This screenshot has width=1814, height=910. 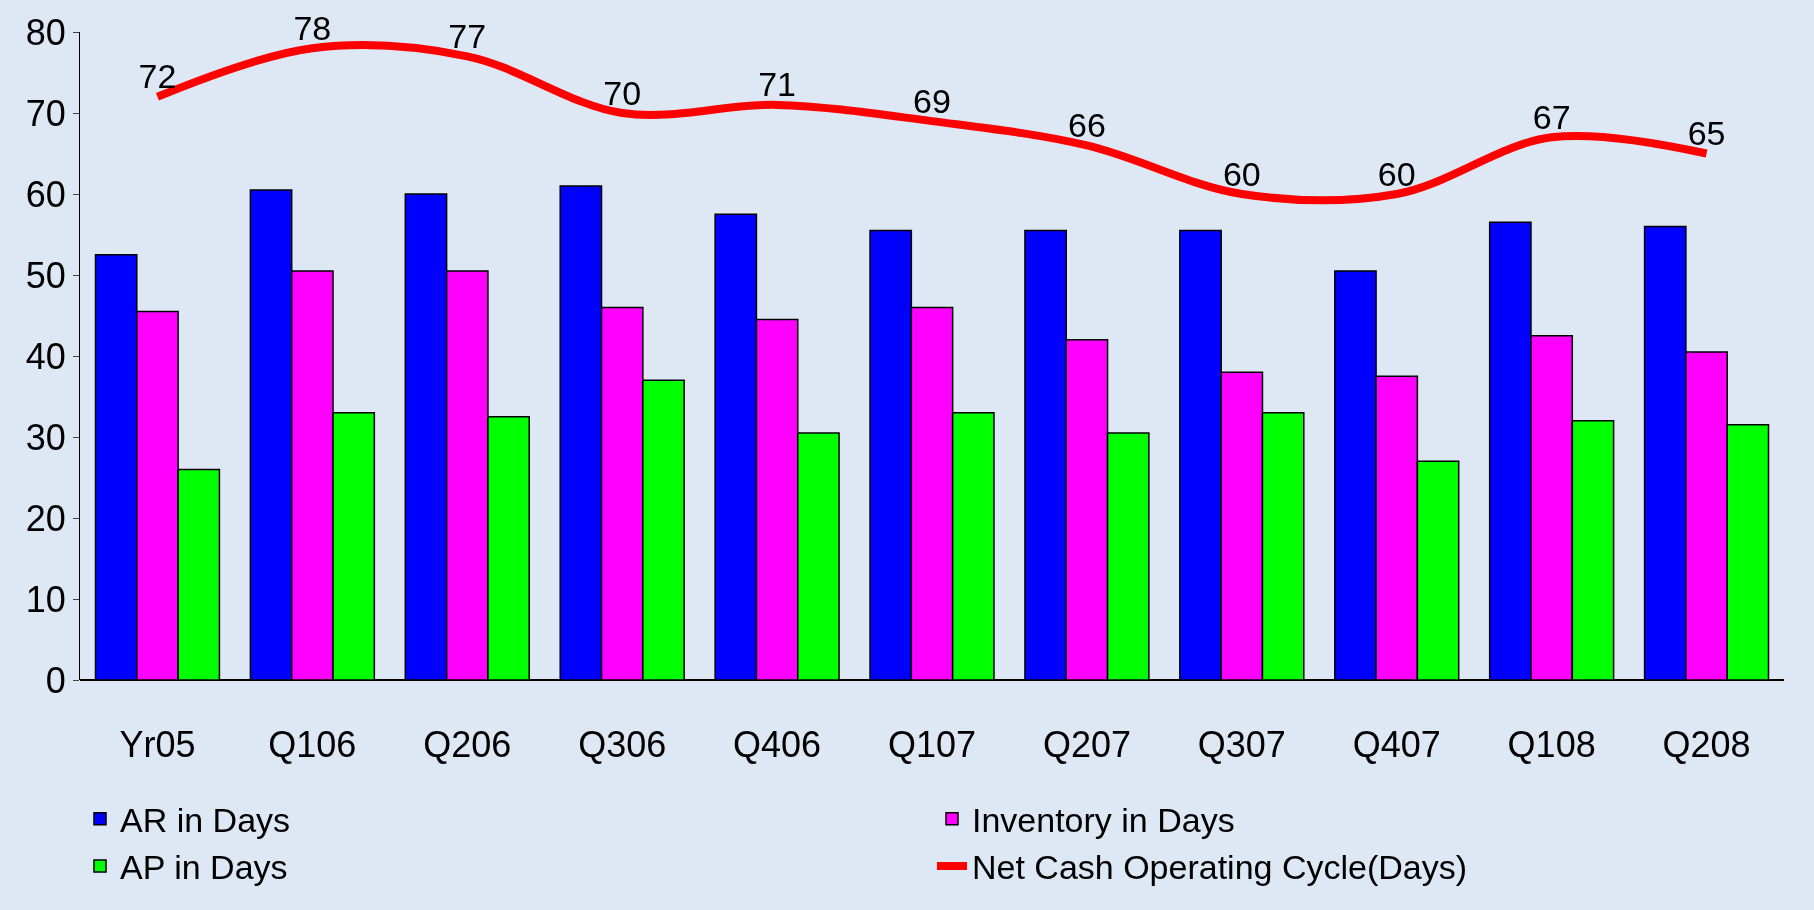 What do you see at coordinates (622, 92) in the screenshot?
I see `data-label: 70` at bounding box center [622, 92].